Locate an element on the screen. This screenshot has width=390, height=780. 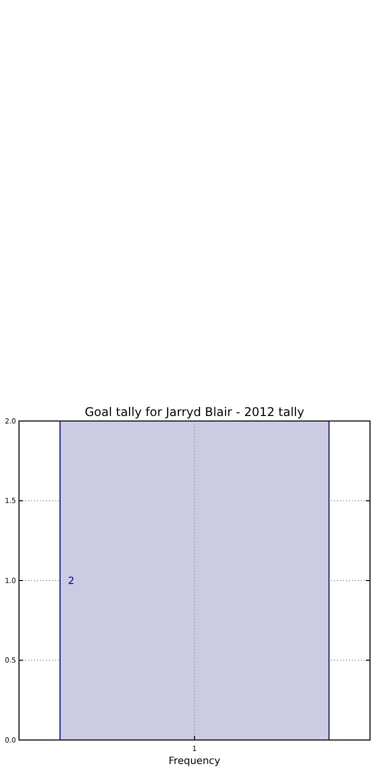
chart-title: Goal tally for Jarryd Blair - 2012 tally is located at coordinates (194, 412).